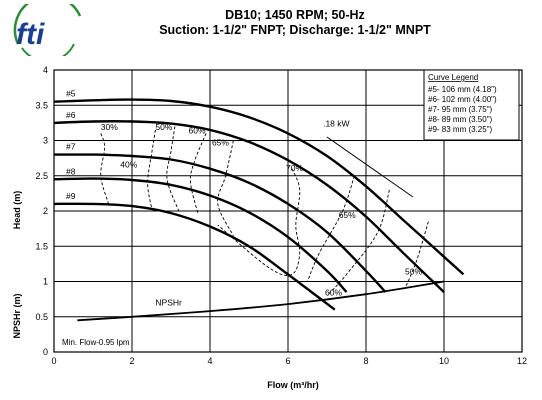 This screenshot has width=542, height=400. What do you see at coordinates (41, 105) in the screenshot?
I see `y-tick-label: 3.5` at bounding box center [41, 105].